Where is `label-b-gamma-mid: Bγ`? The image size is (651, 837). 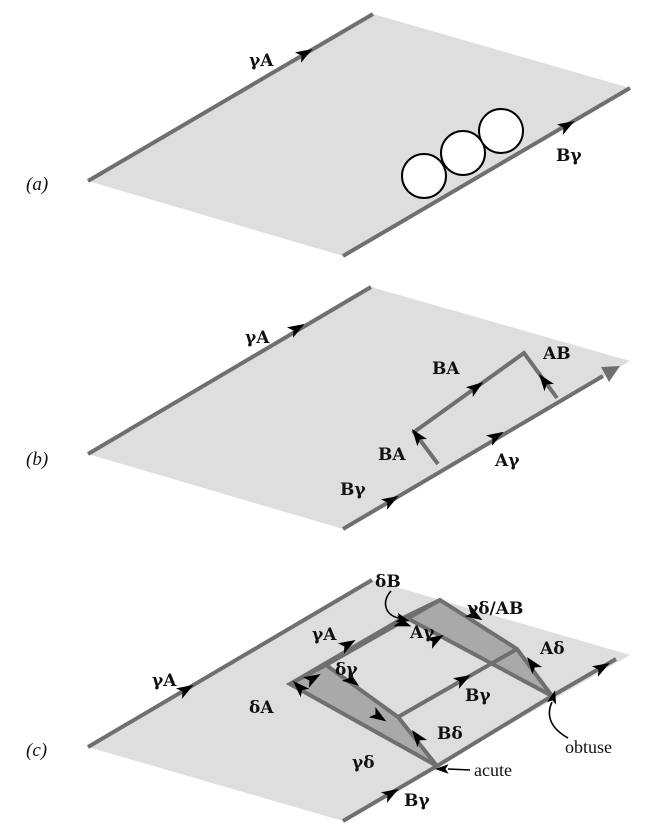
label-b-gamma-mid: Bγ is located at coordinates (478, 696).